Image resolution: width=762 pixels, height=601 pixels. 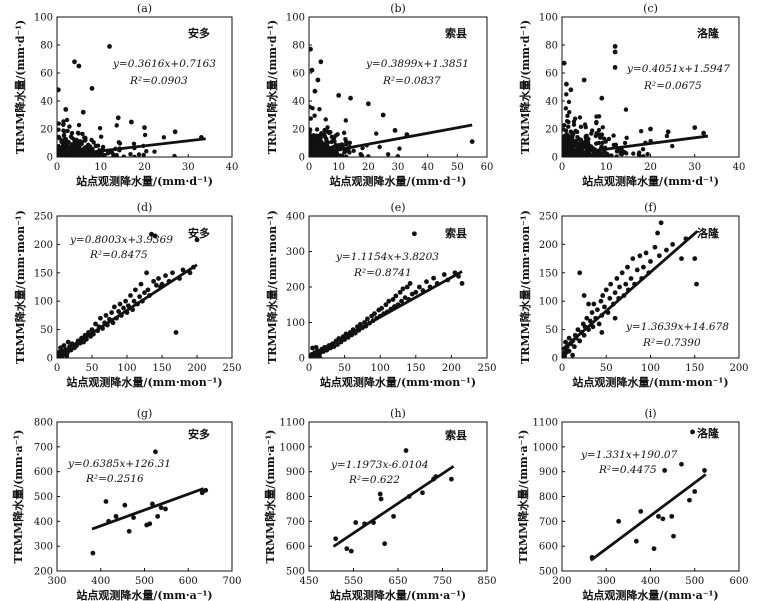 What do you see at coordinates (46, 130) in the screenshot?
I see `y-tick-label: 20` at bounding box center [46, 130].